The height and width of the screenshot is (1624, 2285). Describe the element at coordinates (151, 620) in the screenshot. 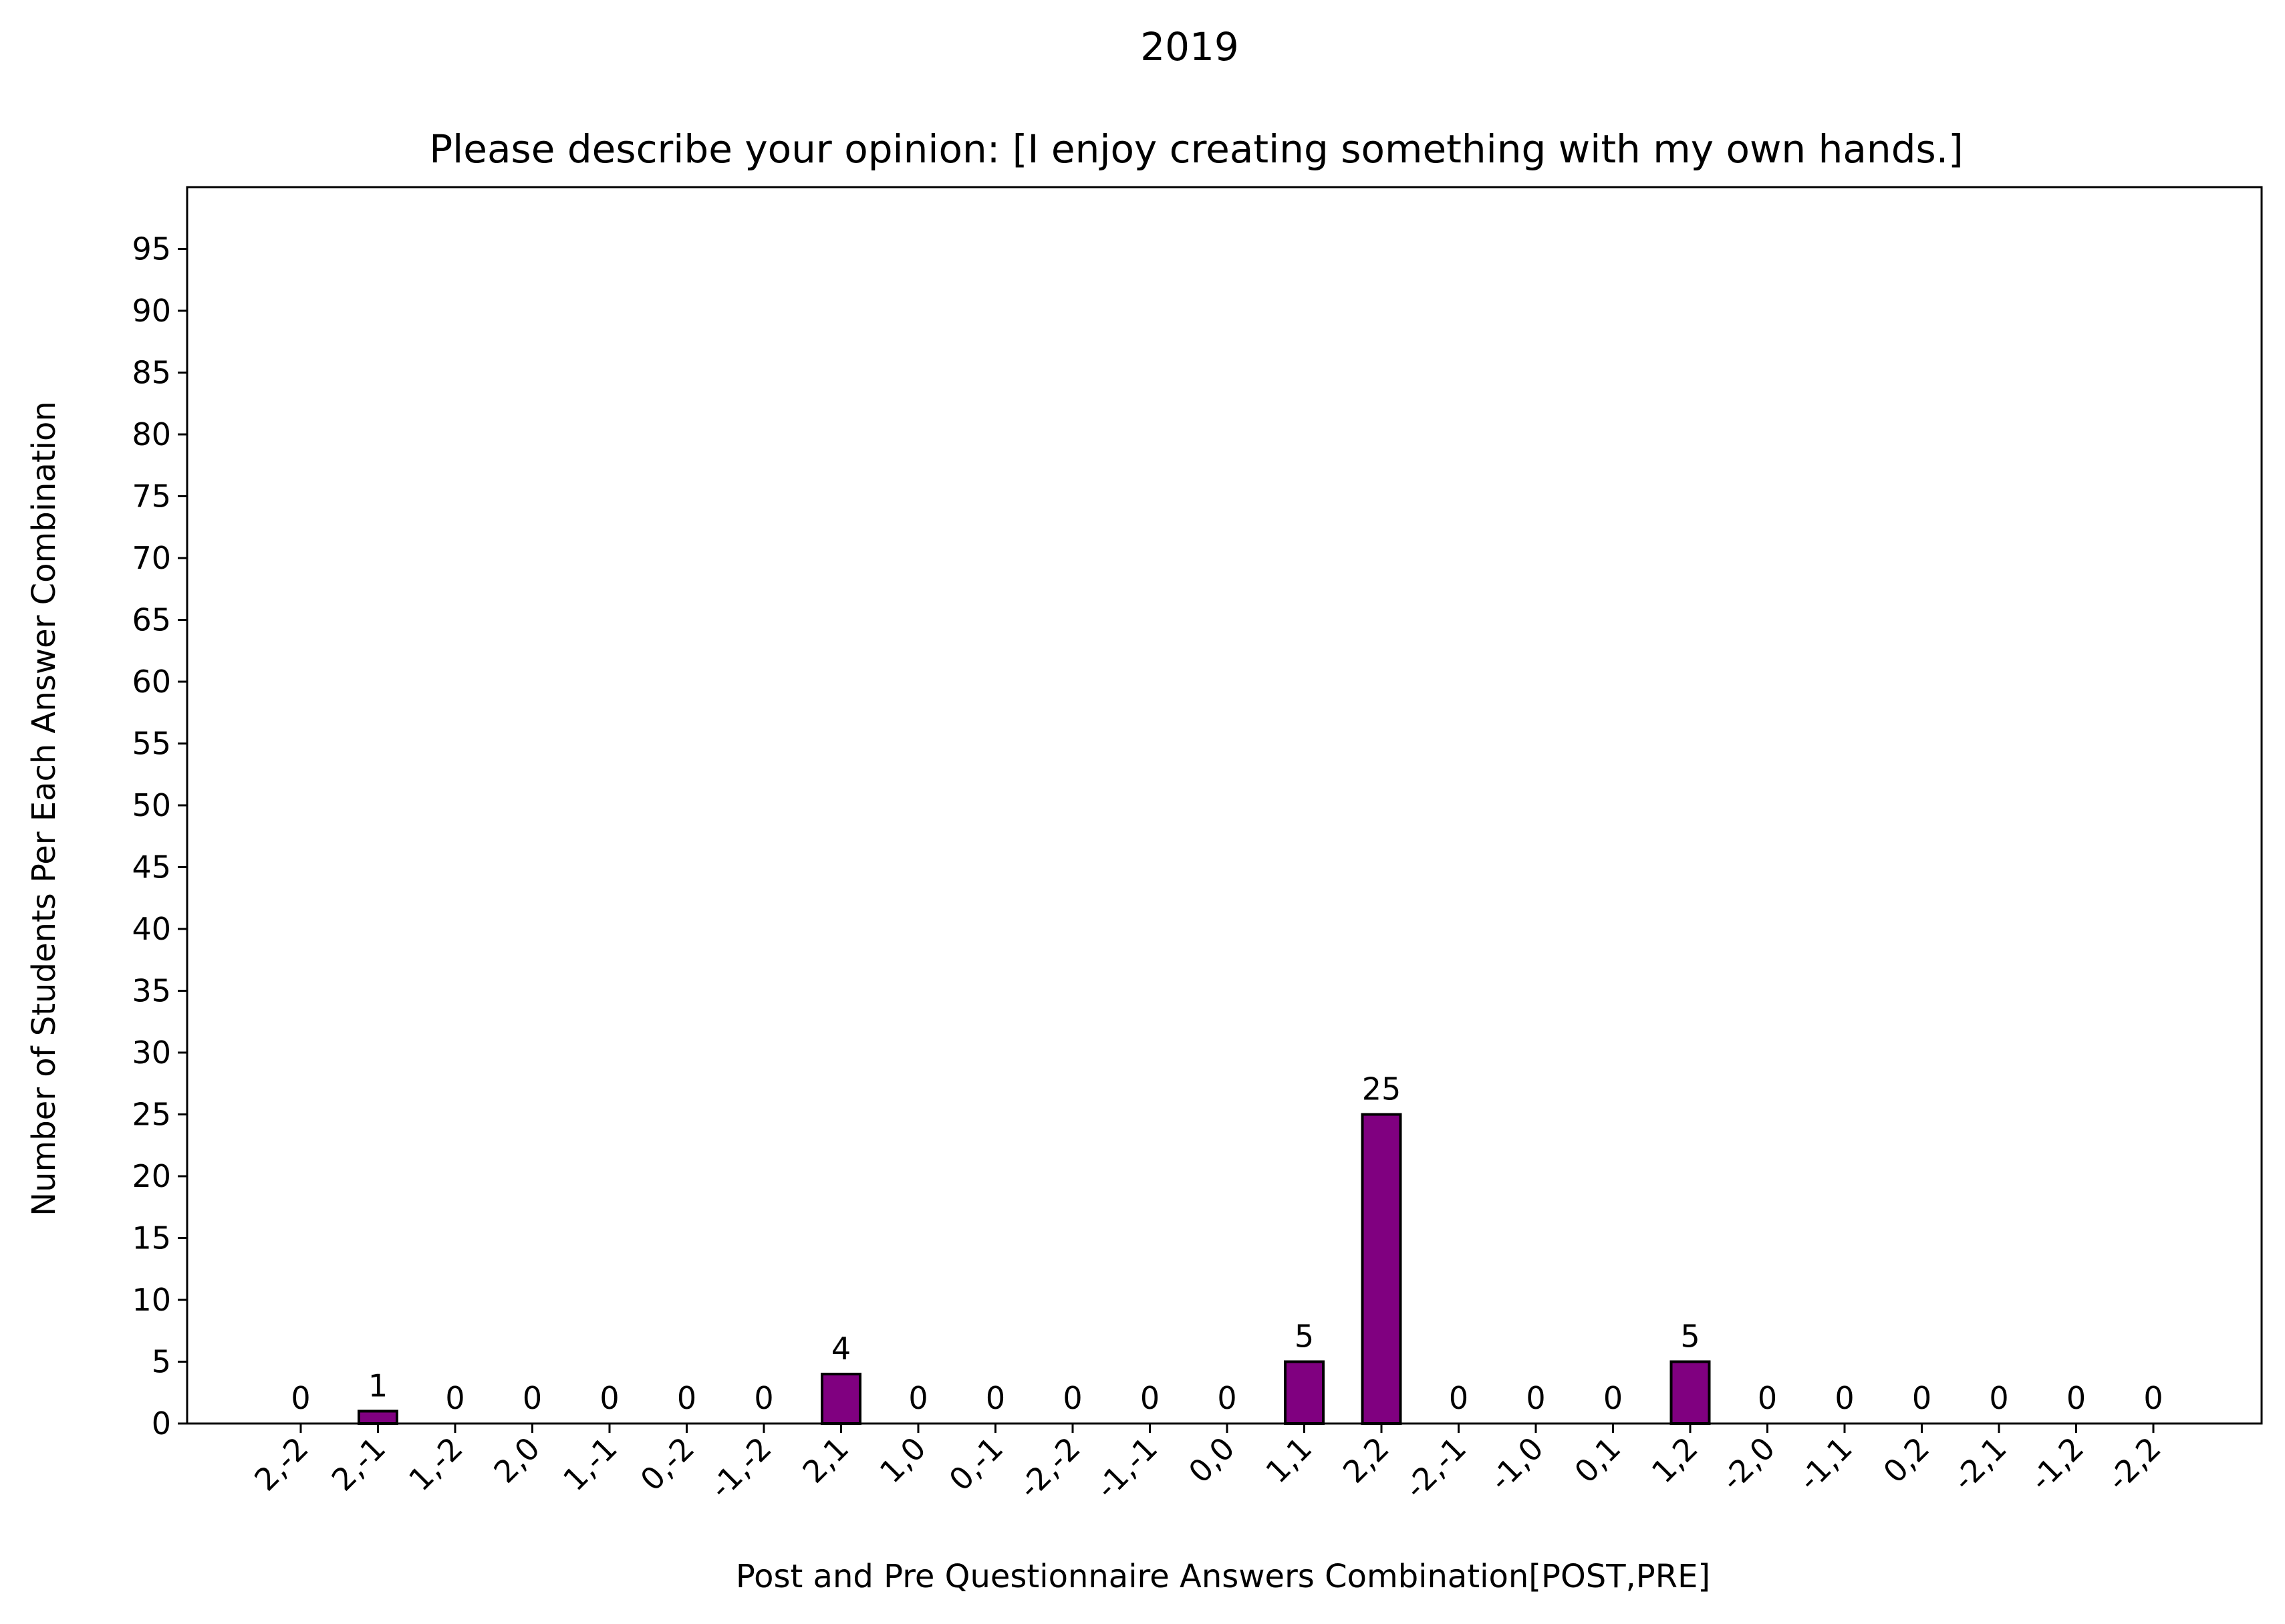

I see `y-tick-label: 65` at that location.